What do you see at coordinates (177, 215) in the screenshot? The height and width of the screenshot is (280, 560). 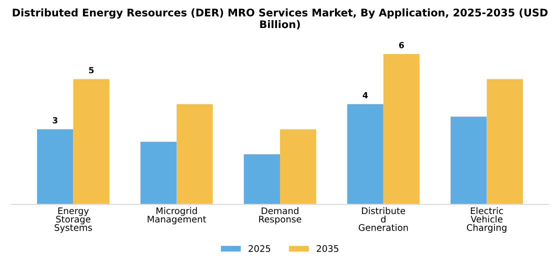 I see `x-tick-label: Microgrid Management` at bounding box center [177, 215].